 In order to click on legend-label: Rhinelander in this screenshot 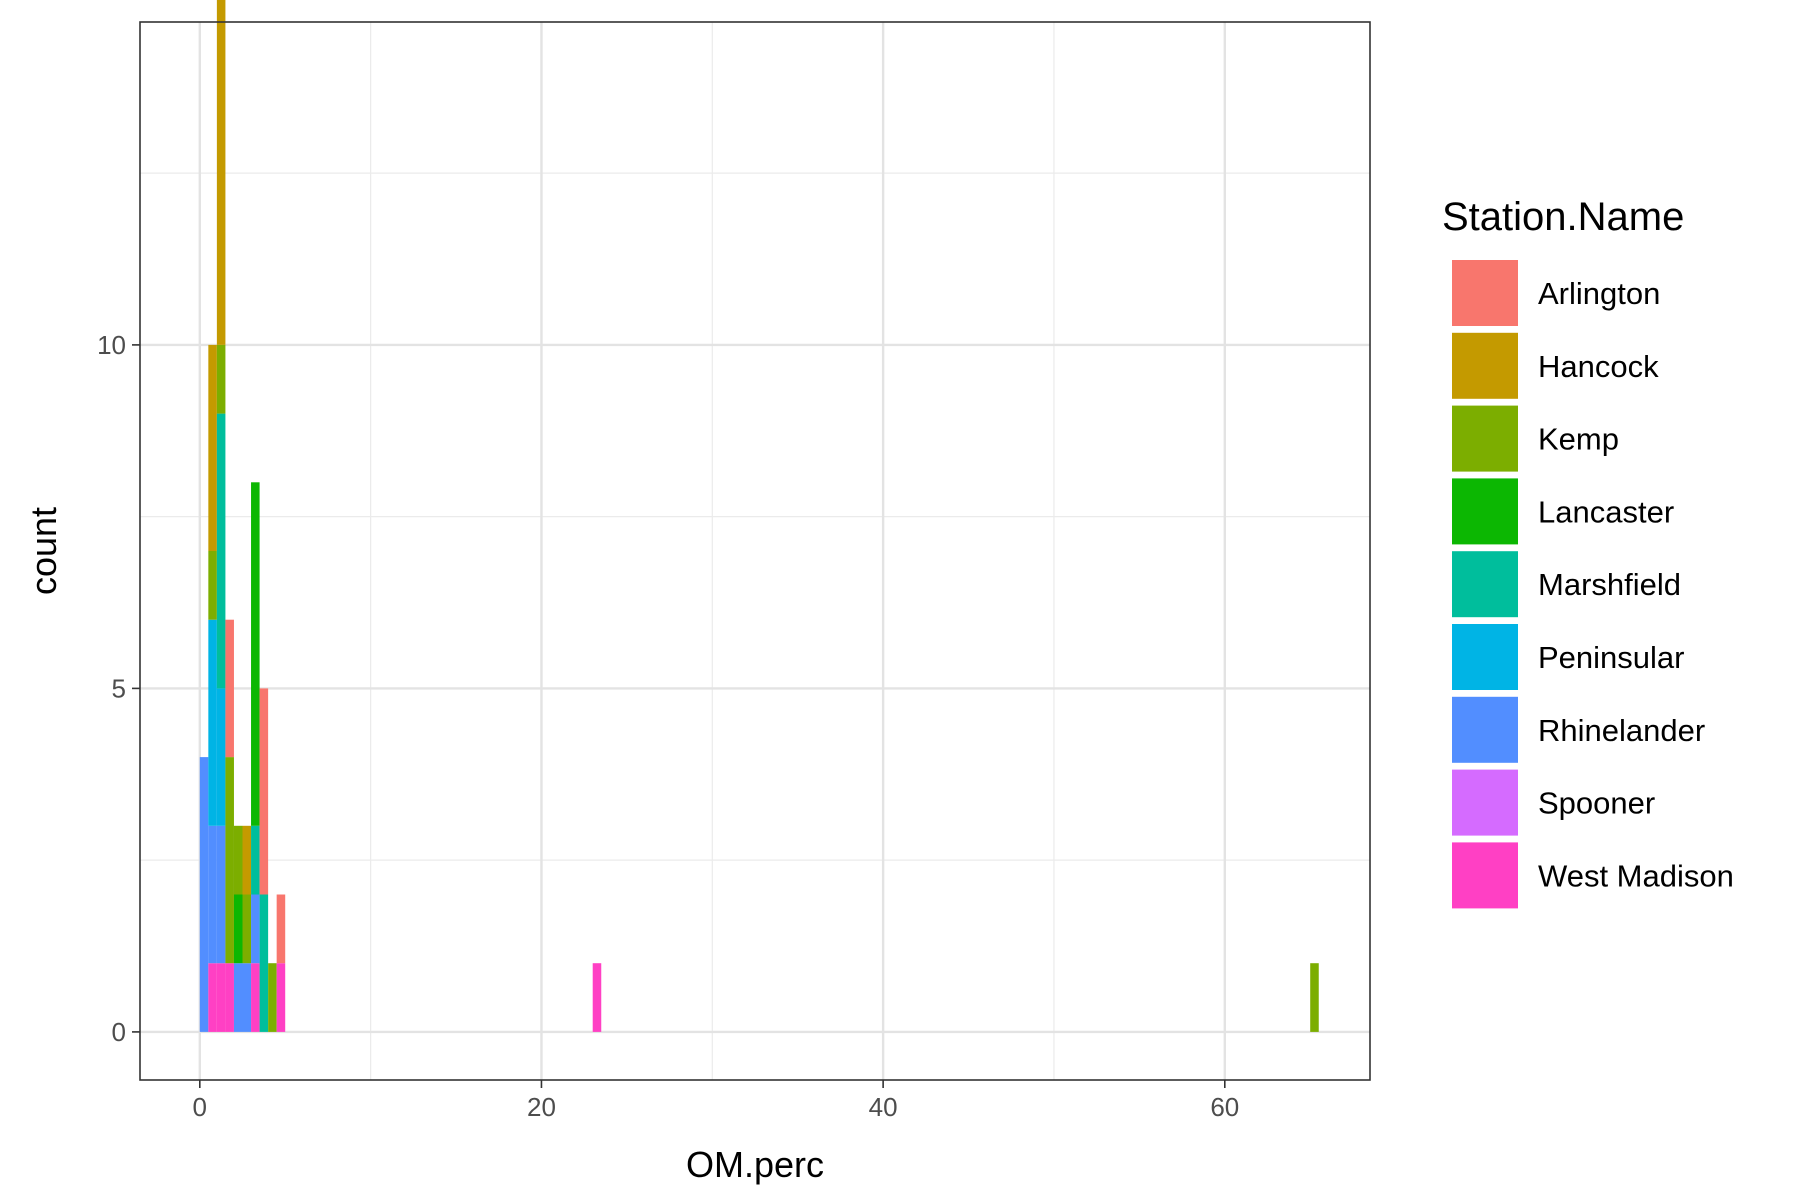, I will do `click(1621, 730)`.